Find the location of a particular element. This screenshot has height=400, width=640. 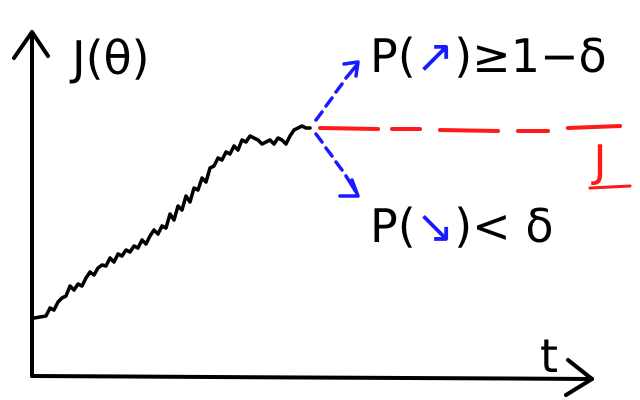

threshold-label: J is located at coordinates (599, 161).